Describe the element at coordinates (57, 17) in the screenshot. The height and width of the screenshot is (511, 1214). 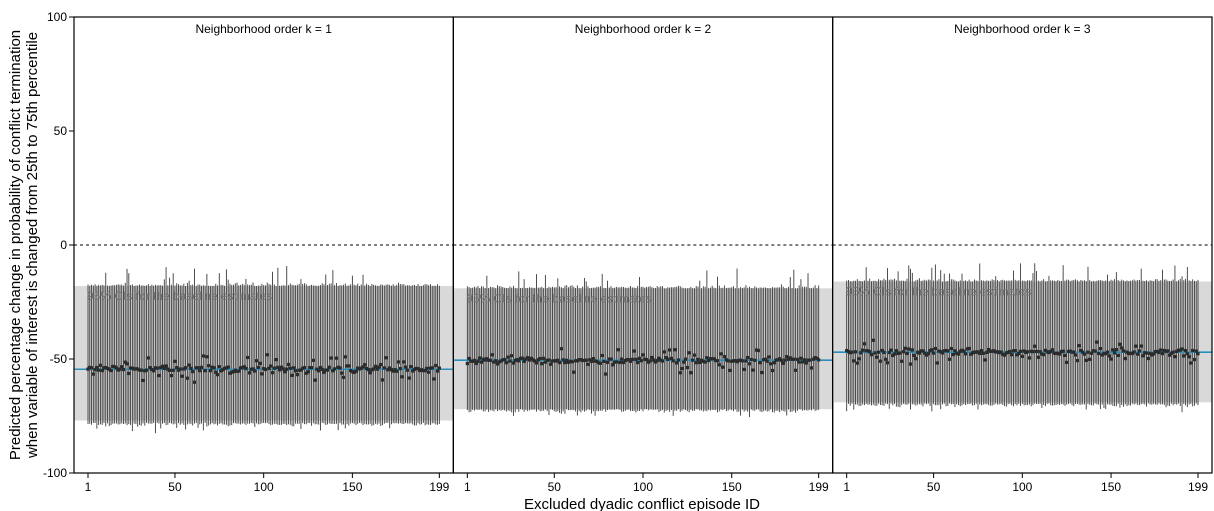
I see `y-tick-label: 100` at that location.